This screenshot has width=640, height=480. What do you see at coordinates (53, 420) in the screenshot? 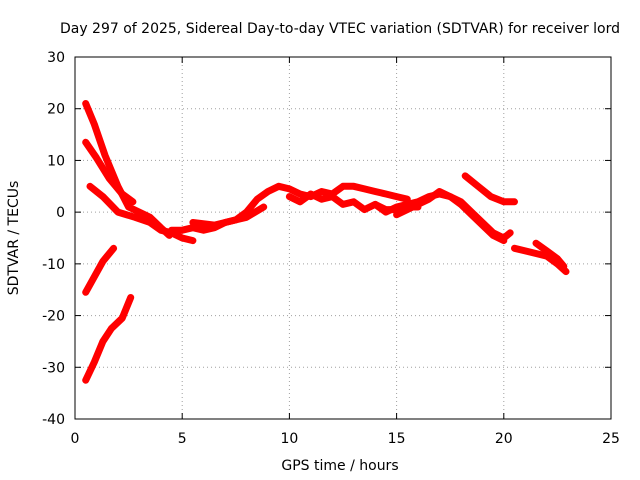
I see `y-tick-label: -40` at bounding box center [53, 420].